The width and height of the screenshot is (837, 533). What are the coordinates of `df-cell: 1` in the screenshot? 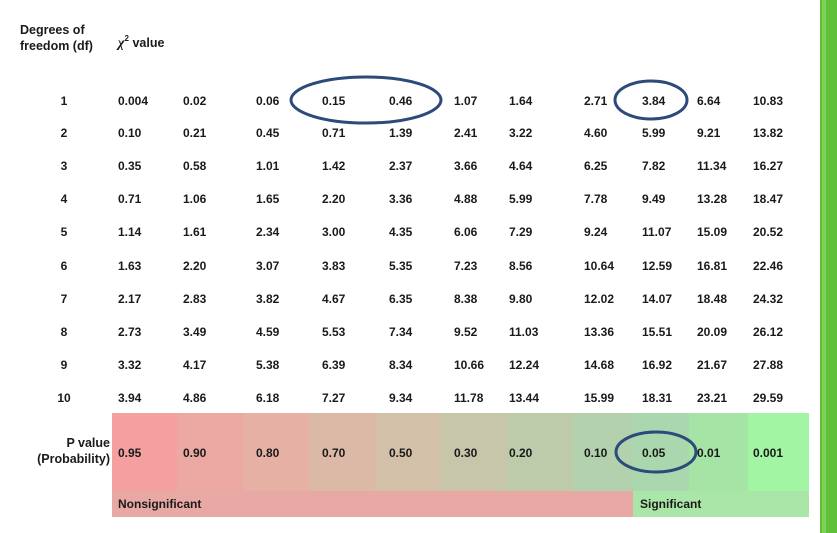 It's located at (64, 101).